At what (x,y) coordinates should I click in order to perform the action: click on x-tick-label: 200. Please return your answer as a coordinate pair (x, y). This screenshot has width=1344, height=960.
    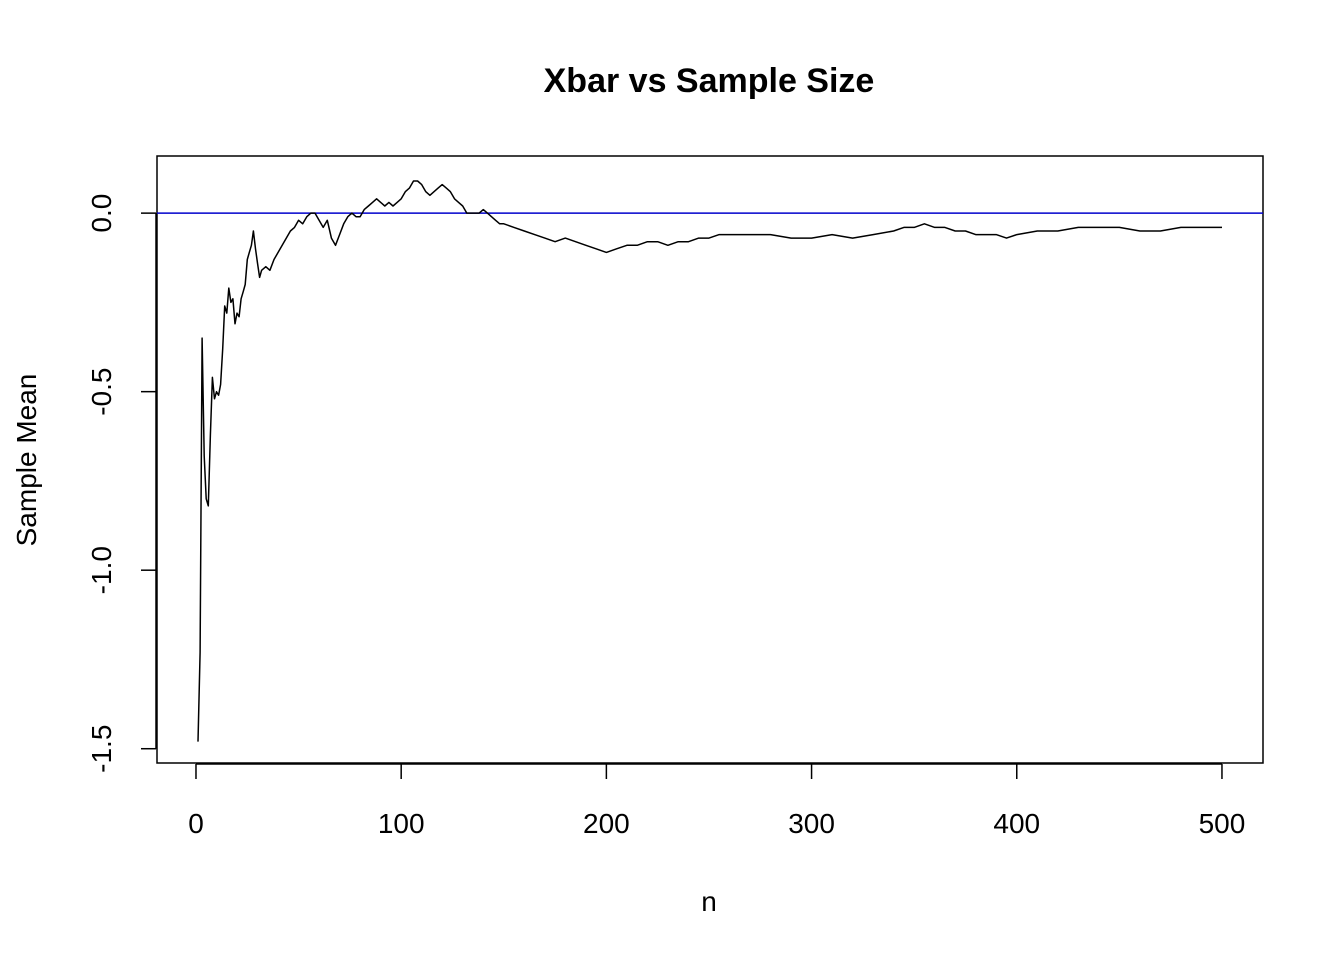
    Looking at the image, I should click on (606, 823).